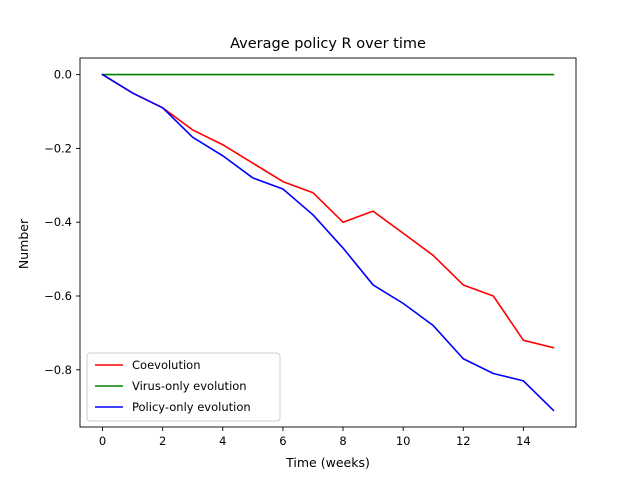  I want to click on x-axis-label: Time (weeks), so click(327, 462).